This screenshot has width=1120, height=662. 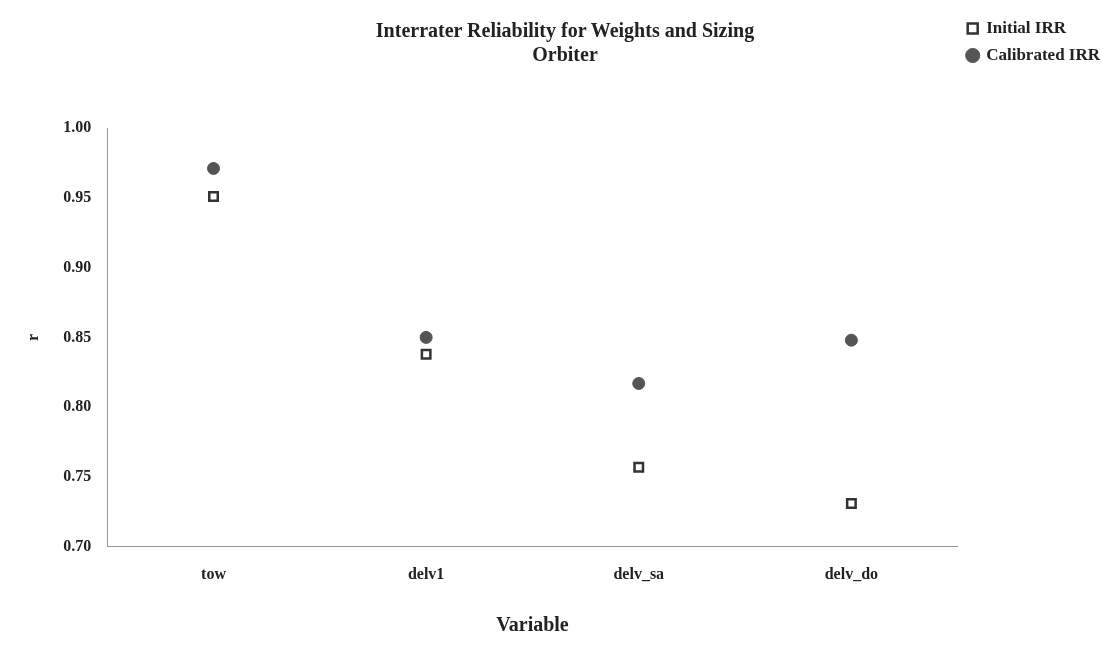 What do you see at coordinates (1043, 54) in the screenshot?
I see `legend-label: Calibrated IRR` at bounding box center [1043, 54].